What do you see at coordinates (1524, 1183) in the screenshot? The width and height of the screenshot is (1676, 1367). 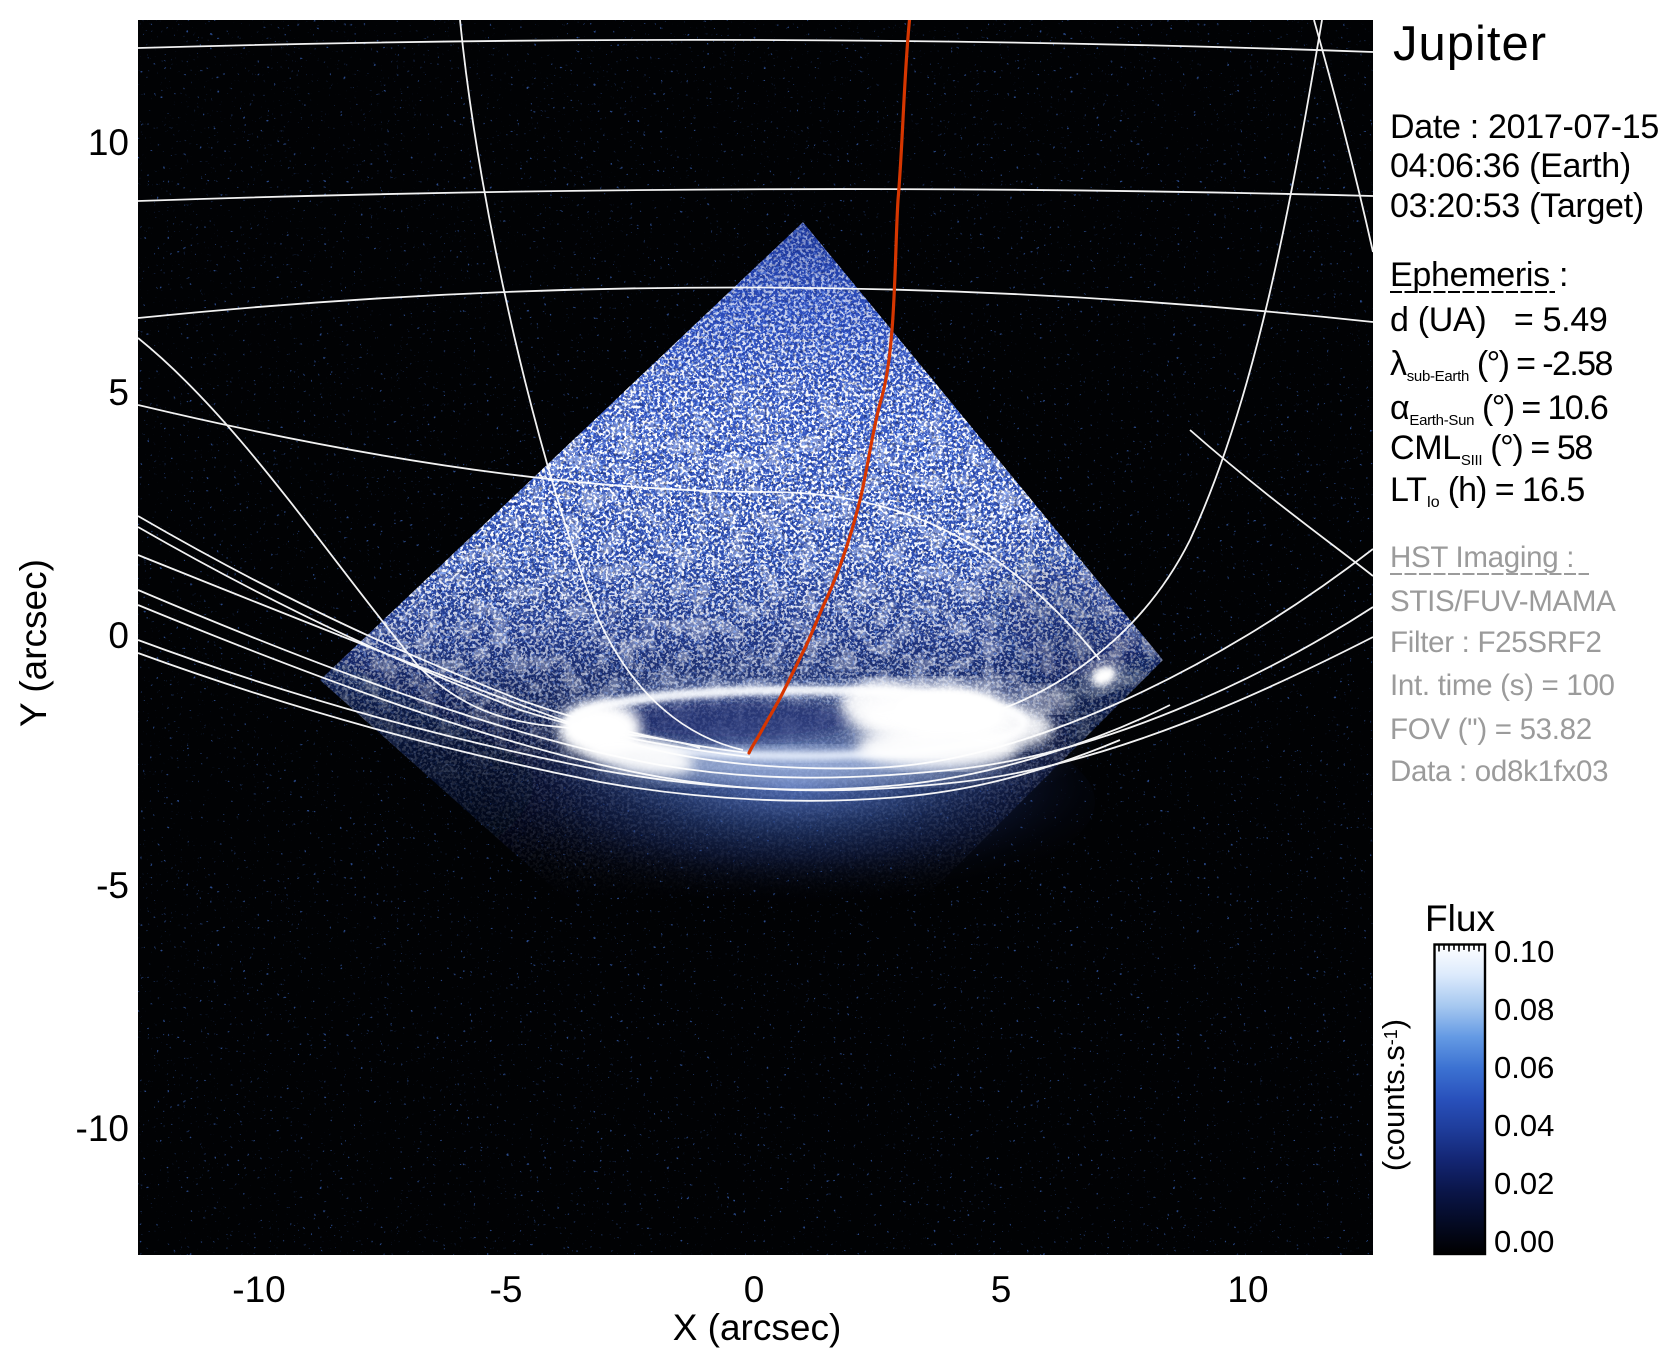 I see `svg-text: 0.02` at bounding box center [1524, 1183].